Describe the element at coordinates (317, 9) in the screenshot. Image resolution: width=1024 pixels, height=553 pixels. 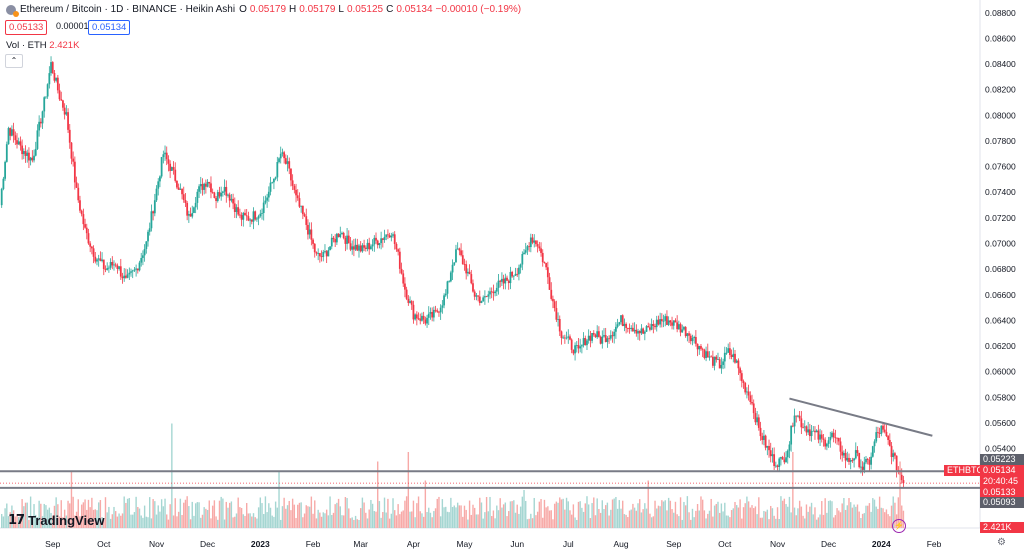
I see `high-value: 0.05179` at that location.